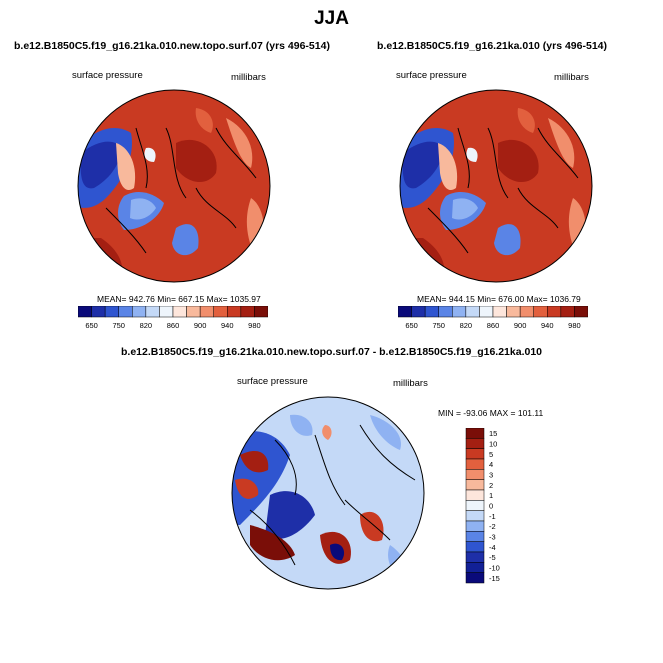 This screenshot has width=663, height=663. What do you see at coordinates (571, 77) in the screenshot?
I see `right-units-label: millibars` at bounding box center [571, 77].